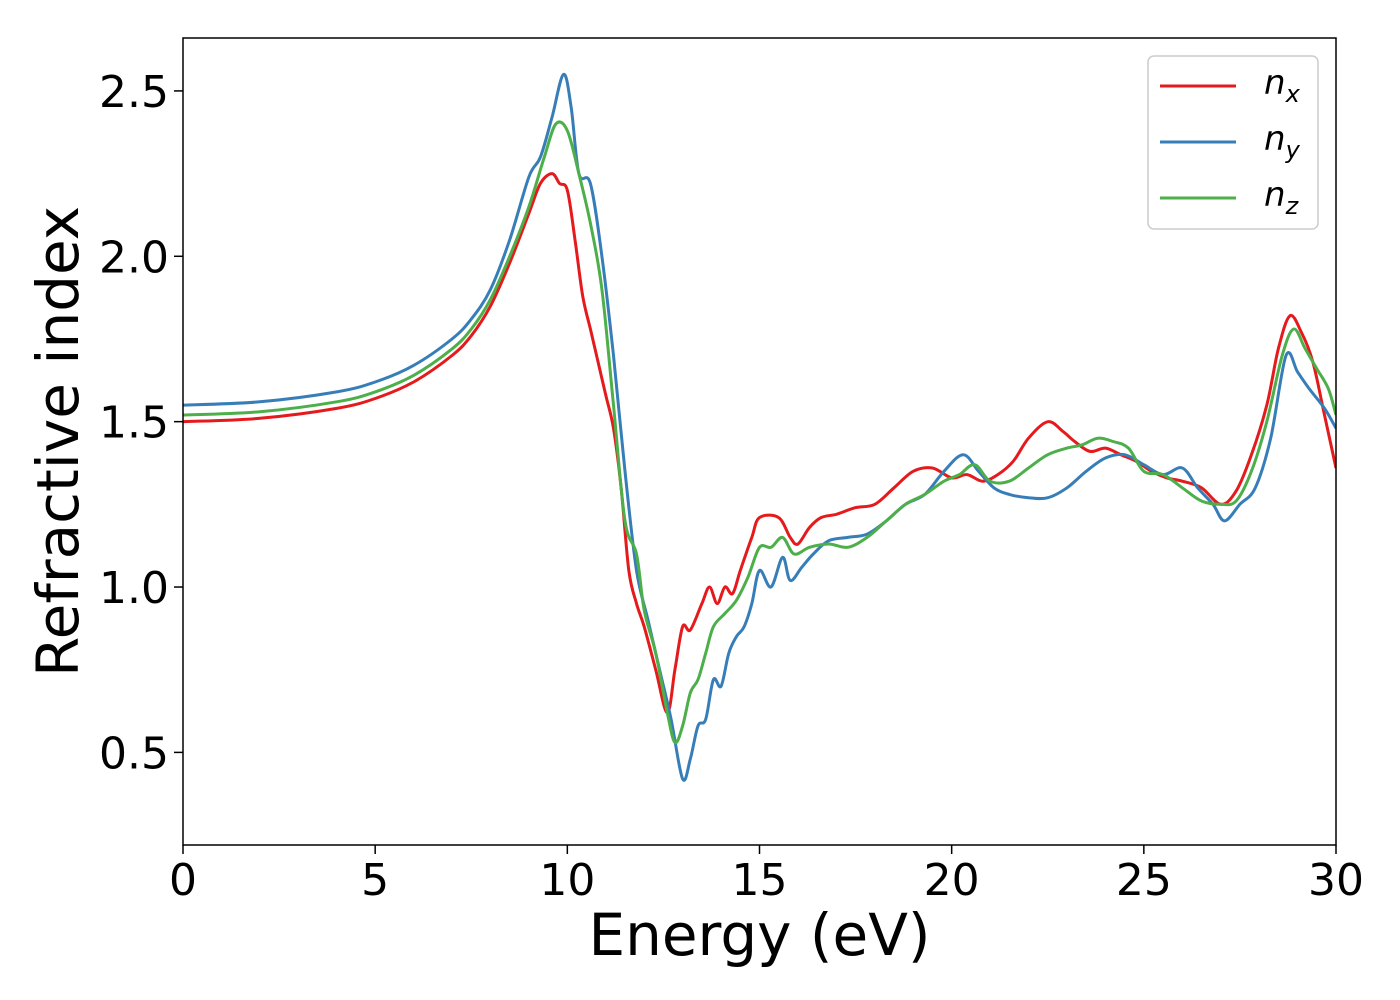  What do you see at coordinates (134, 92) in the screenshot?
I see `y-tick-label: 2.5` at bounding box center [134, 92].